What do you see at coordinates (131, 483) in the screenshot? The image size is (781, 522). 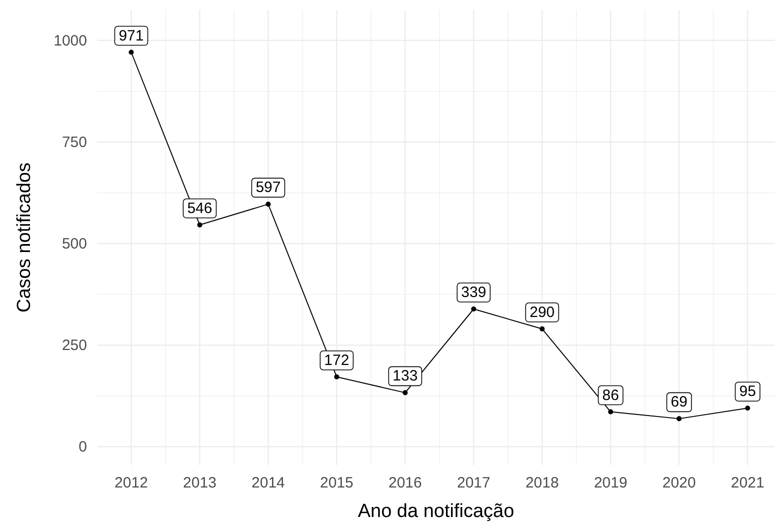 I see `x-tick-label: 2012` at bounding box center [131, 483].